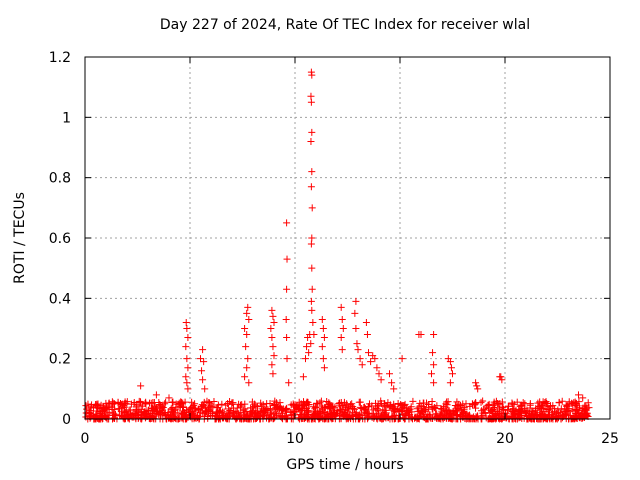 This screenshot has height=480, width=640. I want to click on y-tick-label: 0, so click(66, 420).